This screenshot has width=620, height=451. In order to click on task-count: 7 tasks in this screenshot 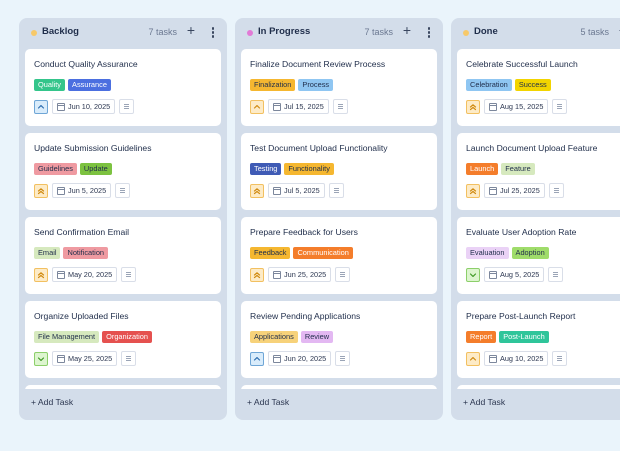, I will do `click(378, 32)`.